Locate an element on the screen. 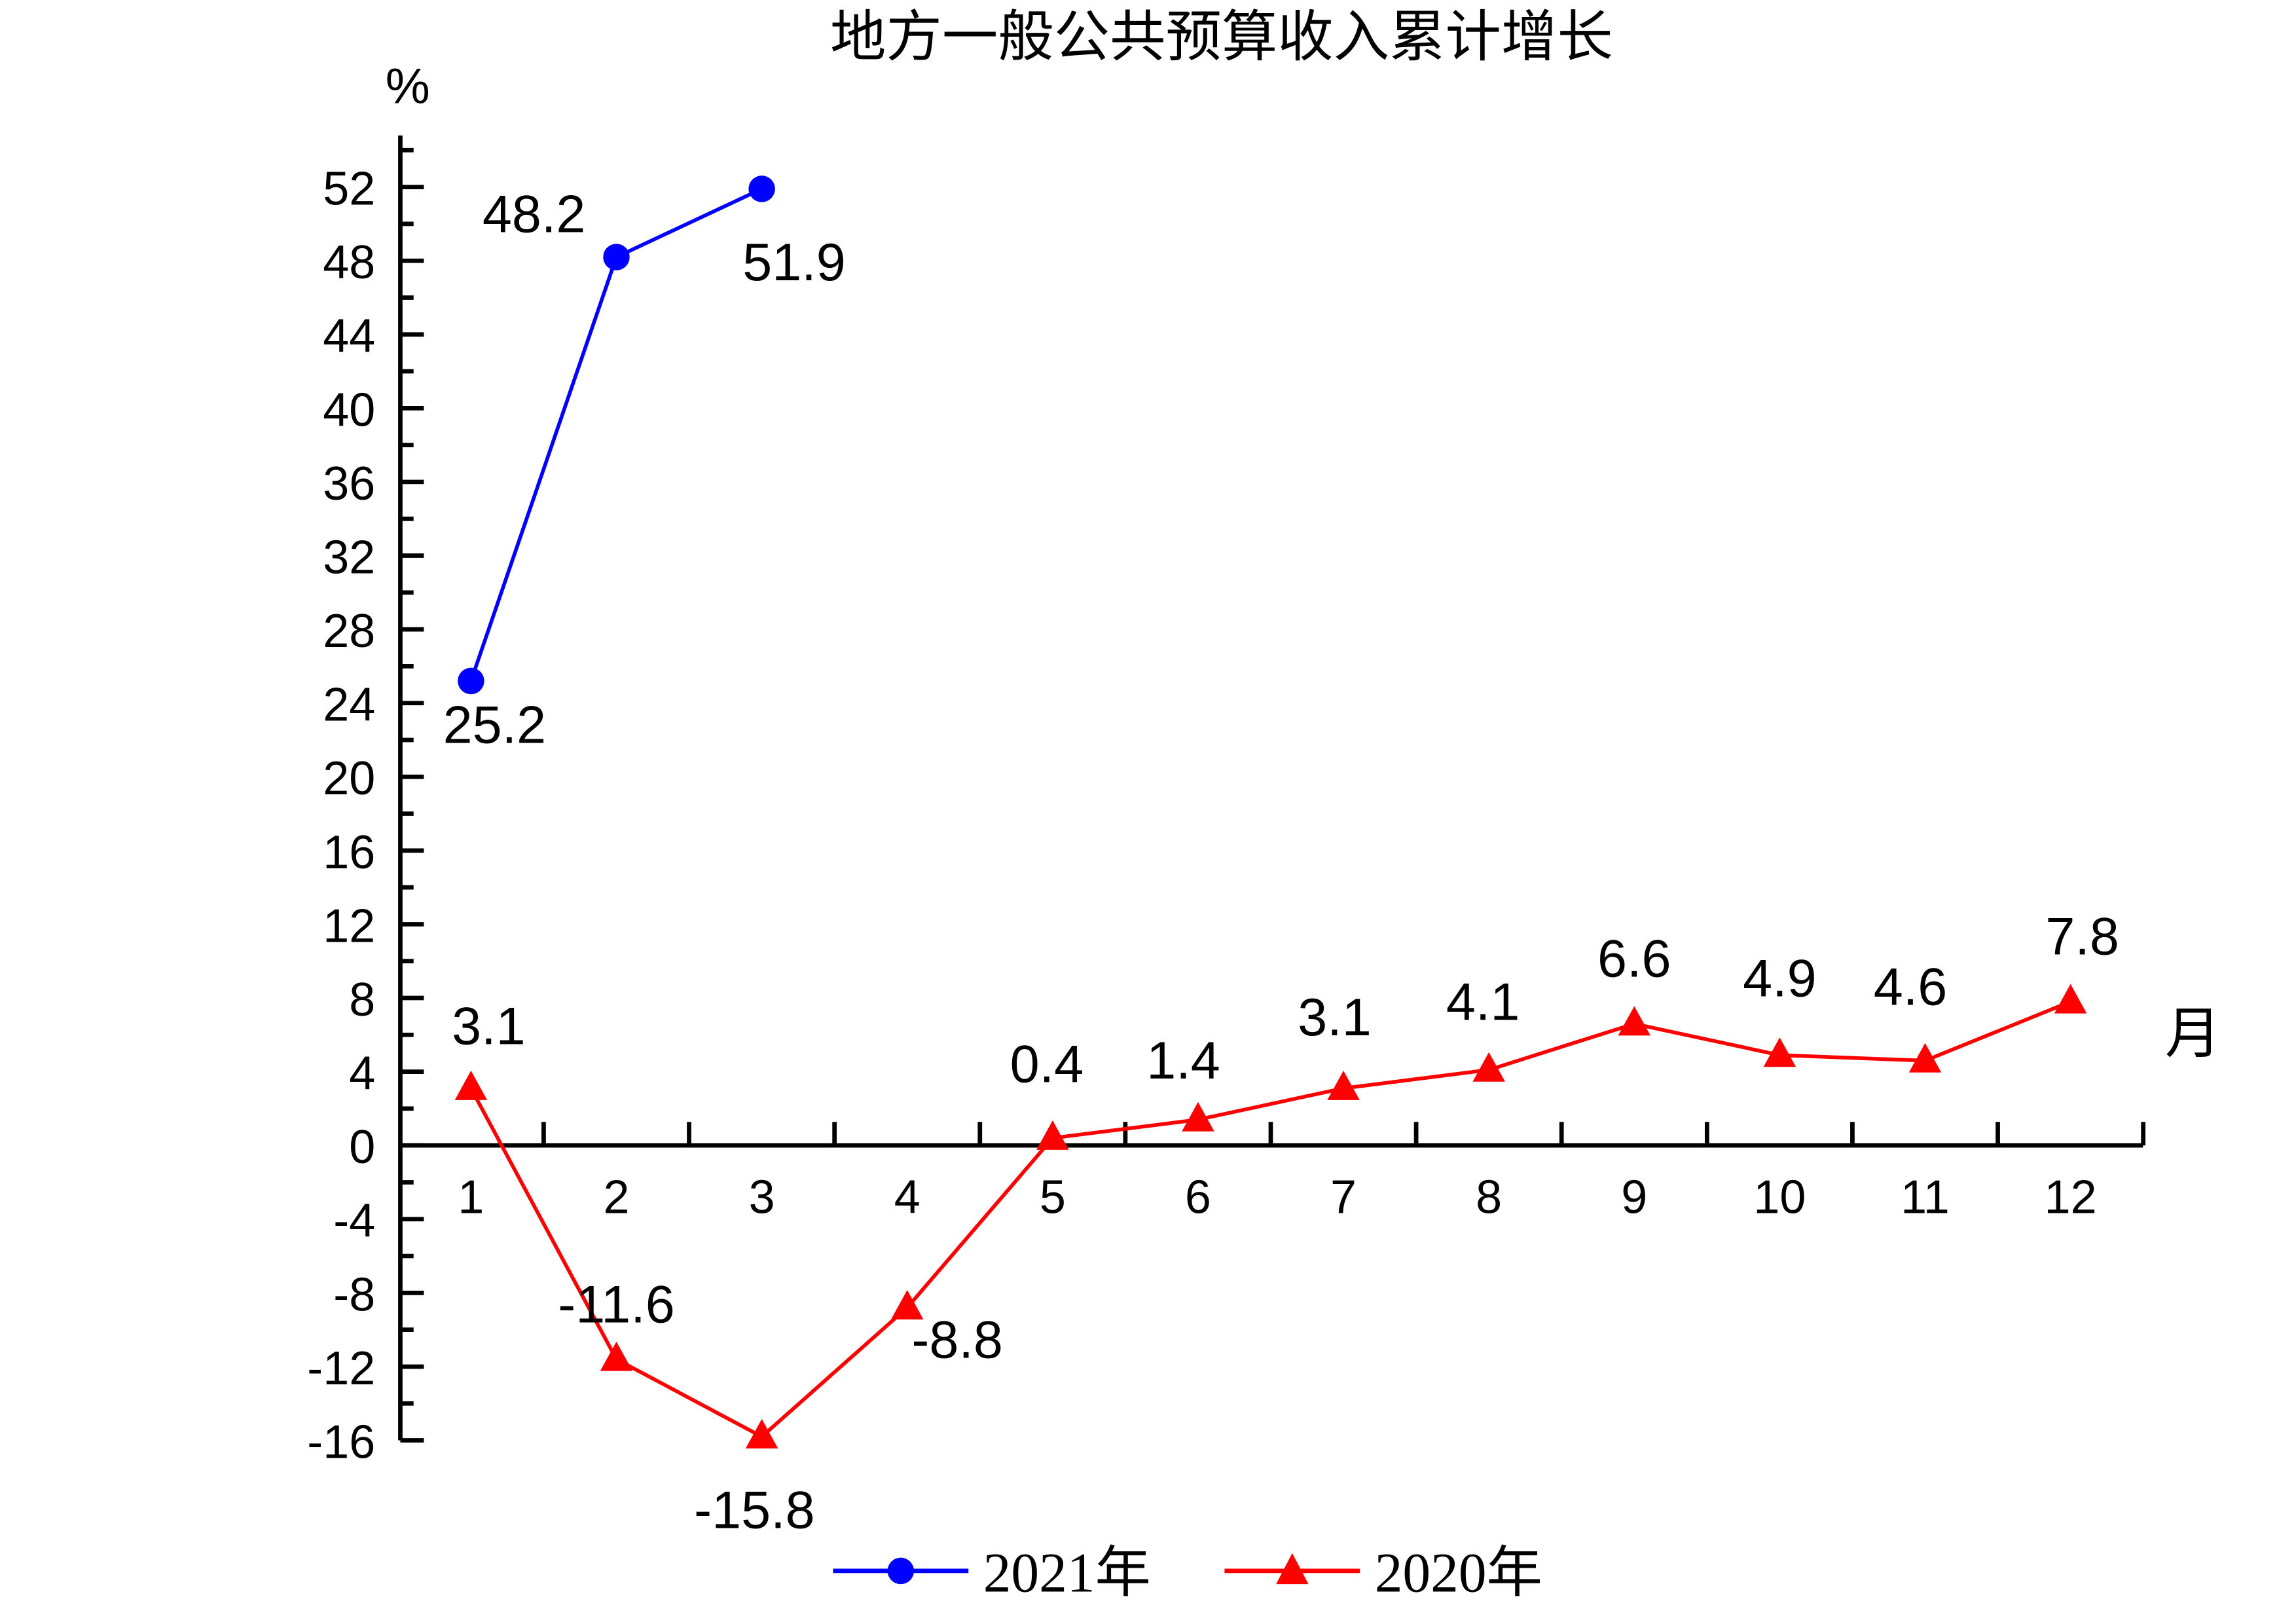  y-tick-label: 8 is located at coordinates (362, 1000).